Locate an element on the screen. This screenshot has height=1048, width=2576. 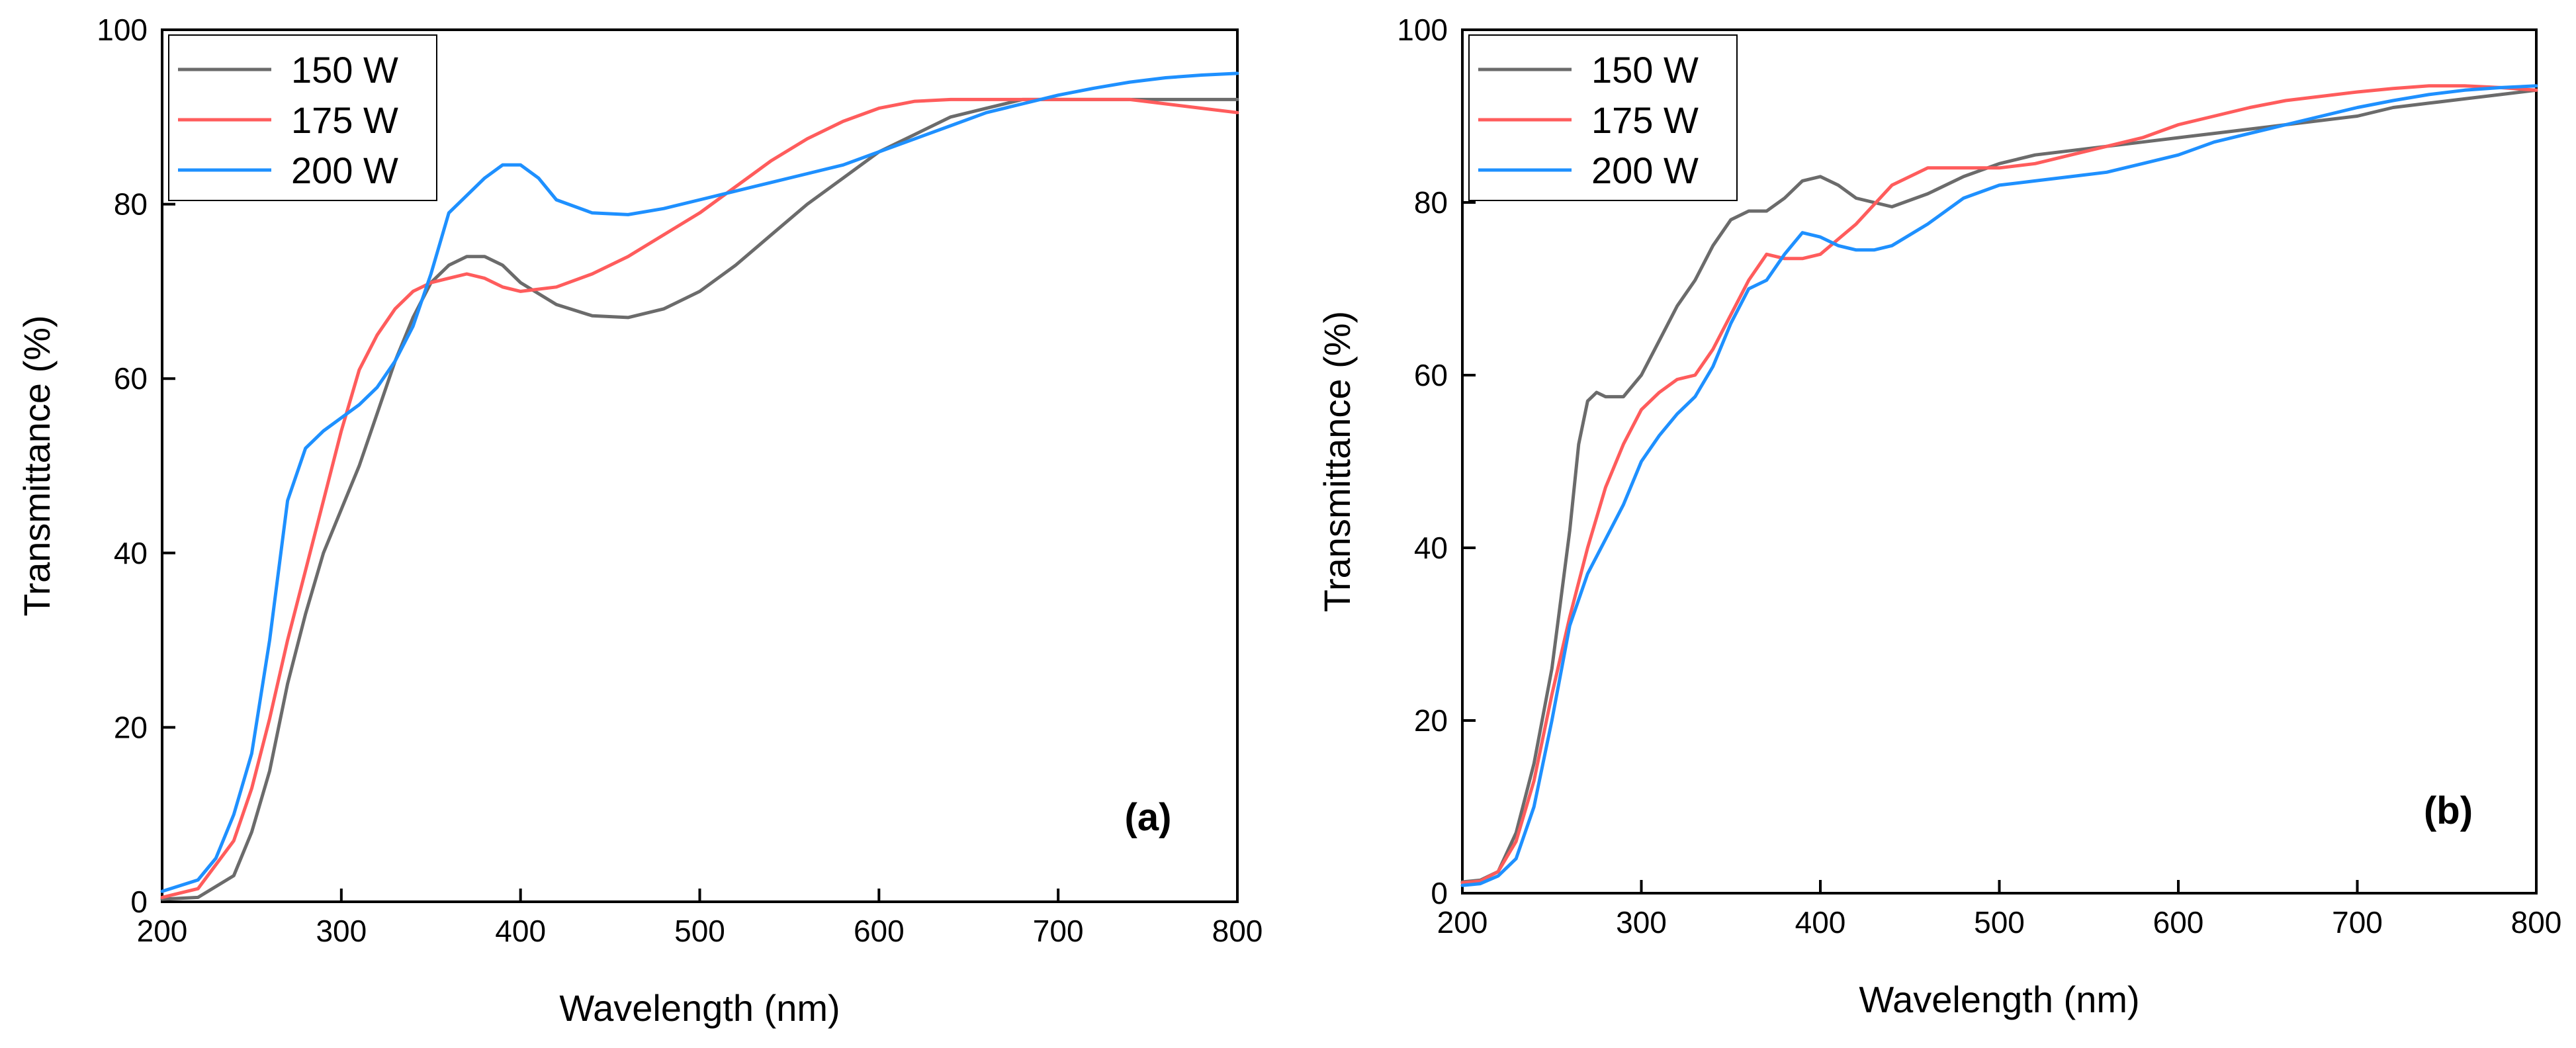
panel-label: (b) is located at coordinates (2448, 811).